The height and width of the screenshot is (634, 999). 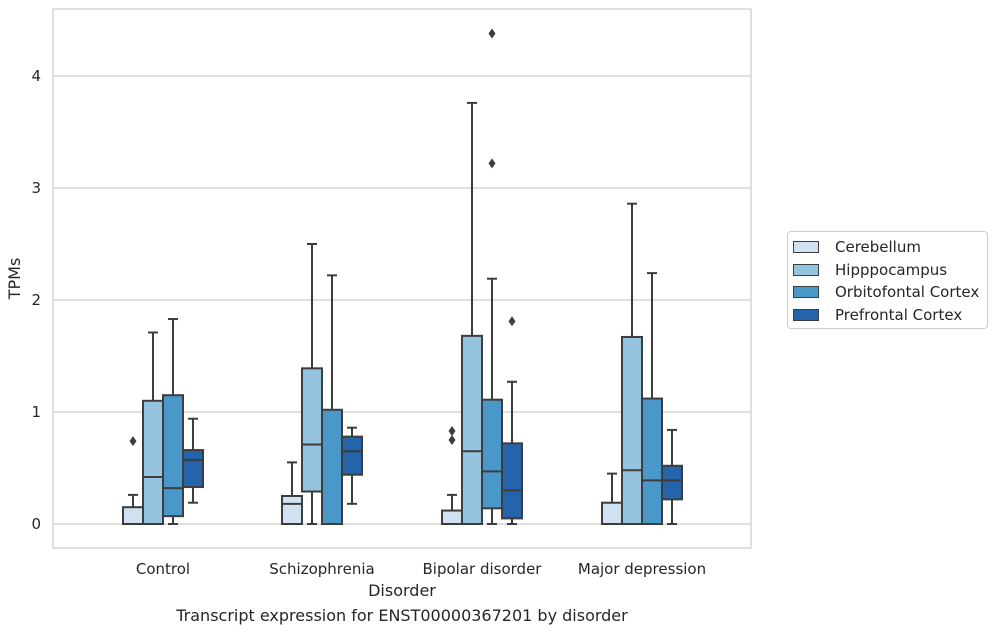 I want to click on y-tick-labels: 0 1 2 3 4, so click(x=36, y=300).